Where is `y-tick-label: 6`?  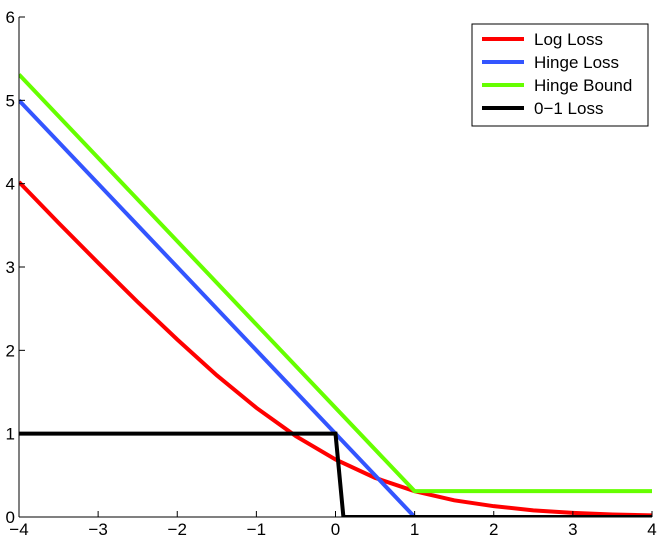 y-tick-label: 6 is located at coordinates (10, 17).